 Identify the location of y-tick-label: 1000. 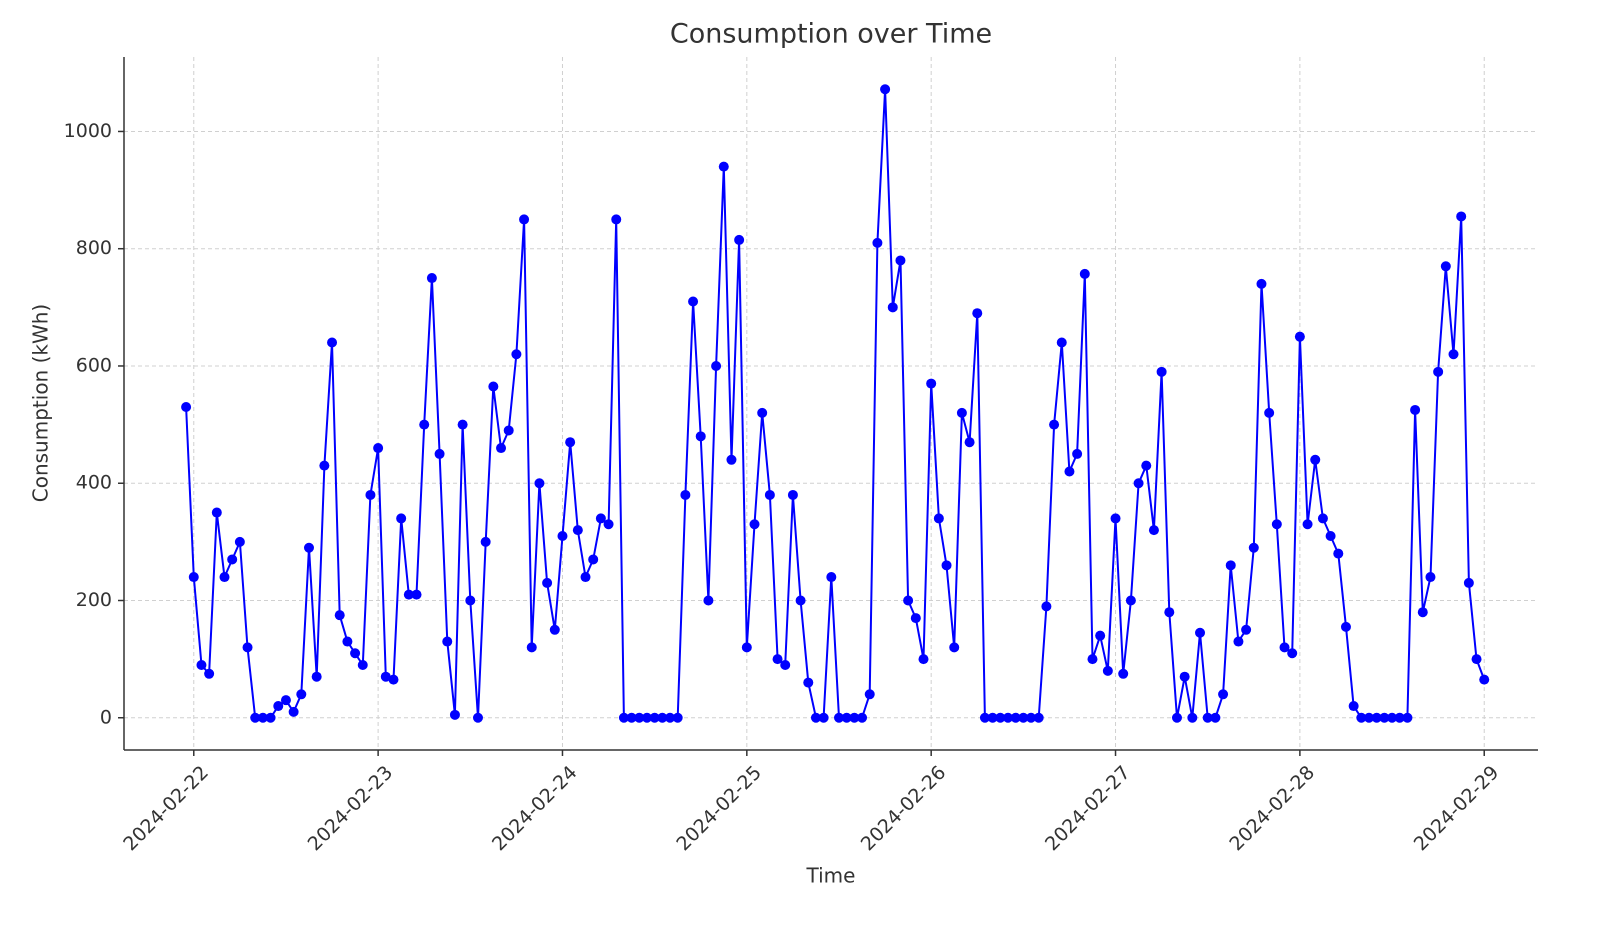
(88, 131).